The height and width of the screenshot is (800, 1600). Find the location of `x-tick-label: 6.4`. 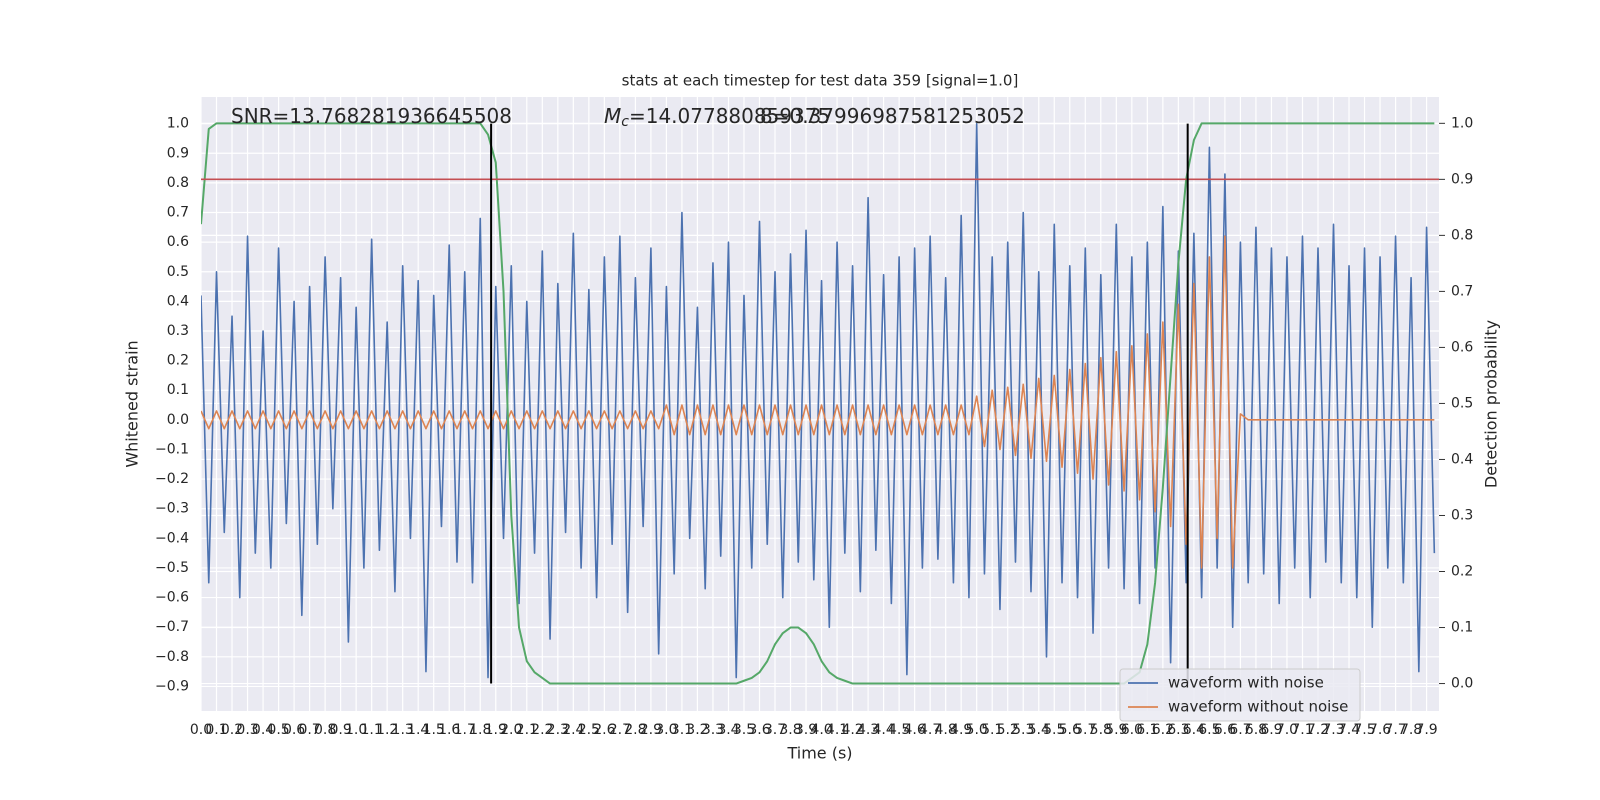

x-tick-label: 6.4 is located at coordinates (1194, 730).